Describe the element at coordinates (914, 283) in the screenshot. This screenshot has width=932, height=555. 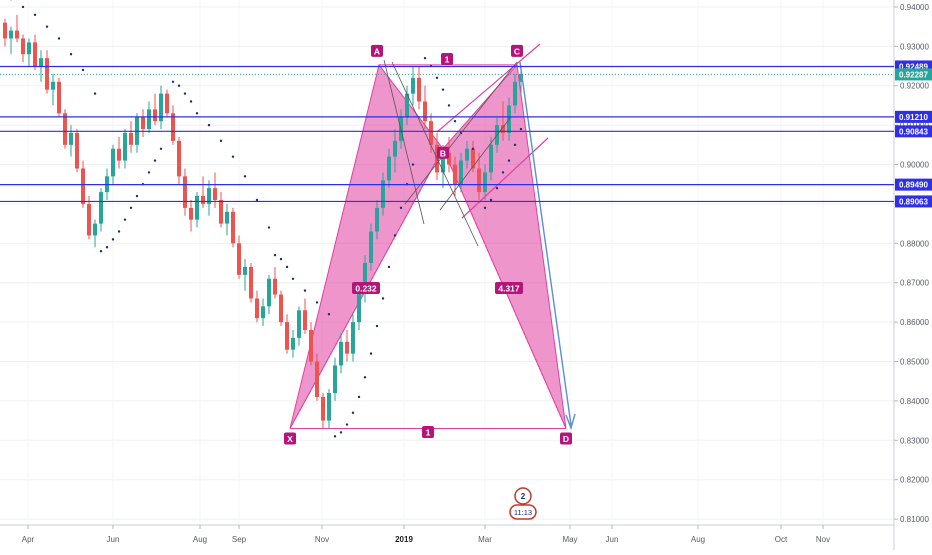
I see `tick-label-y-6: 0.87000` at that location.